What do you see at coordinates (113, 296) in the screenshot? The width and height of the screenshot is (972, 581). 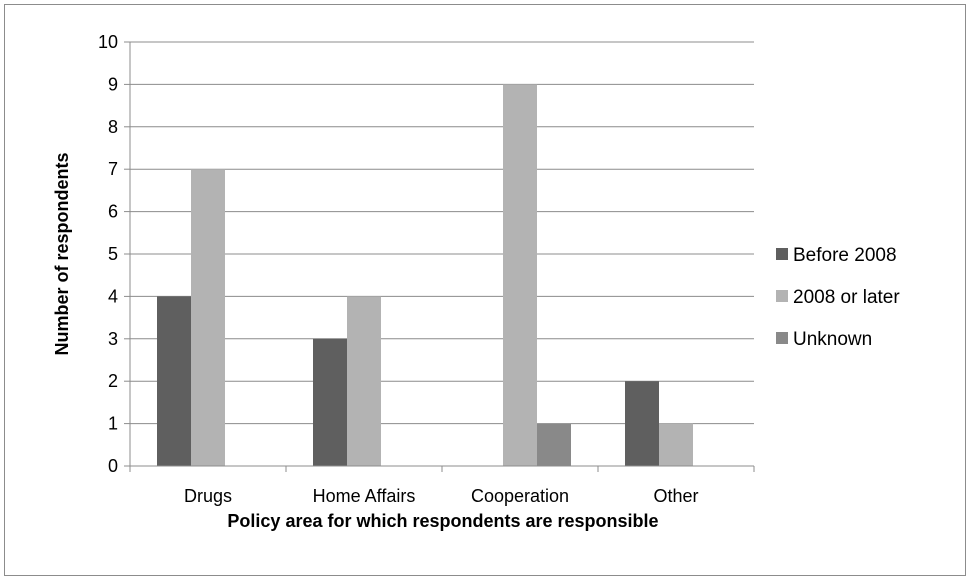 I see `y-tick-label-4: 4` at bounding box center [113, 296].